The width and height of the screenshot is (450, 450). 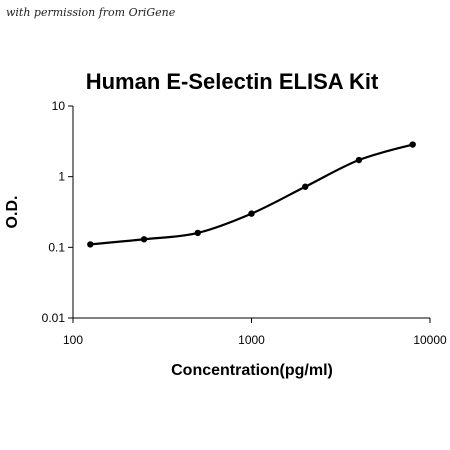 I want to click on y-tick-label: 10, so click(x=59, y=106).